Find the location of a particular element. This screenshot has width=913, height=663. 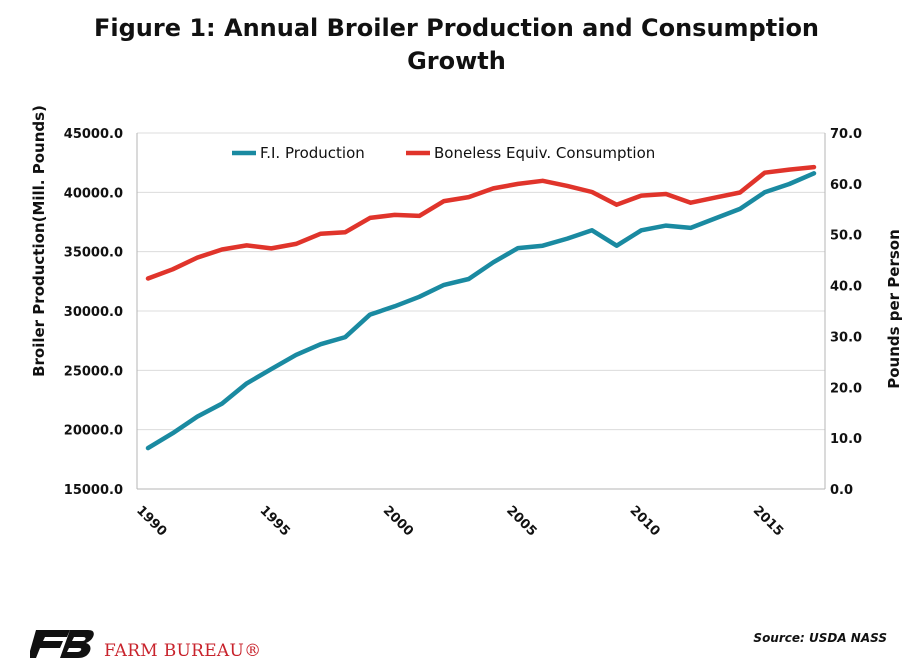

right-y-tick-labels: 0.0 10.0 20.0 30.0 40.0 50.0 60.0 70.0 is located at coordinates (846, 312).